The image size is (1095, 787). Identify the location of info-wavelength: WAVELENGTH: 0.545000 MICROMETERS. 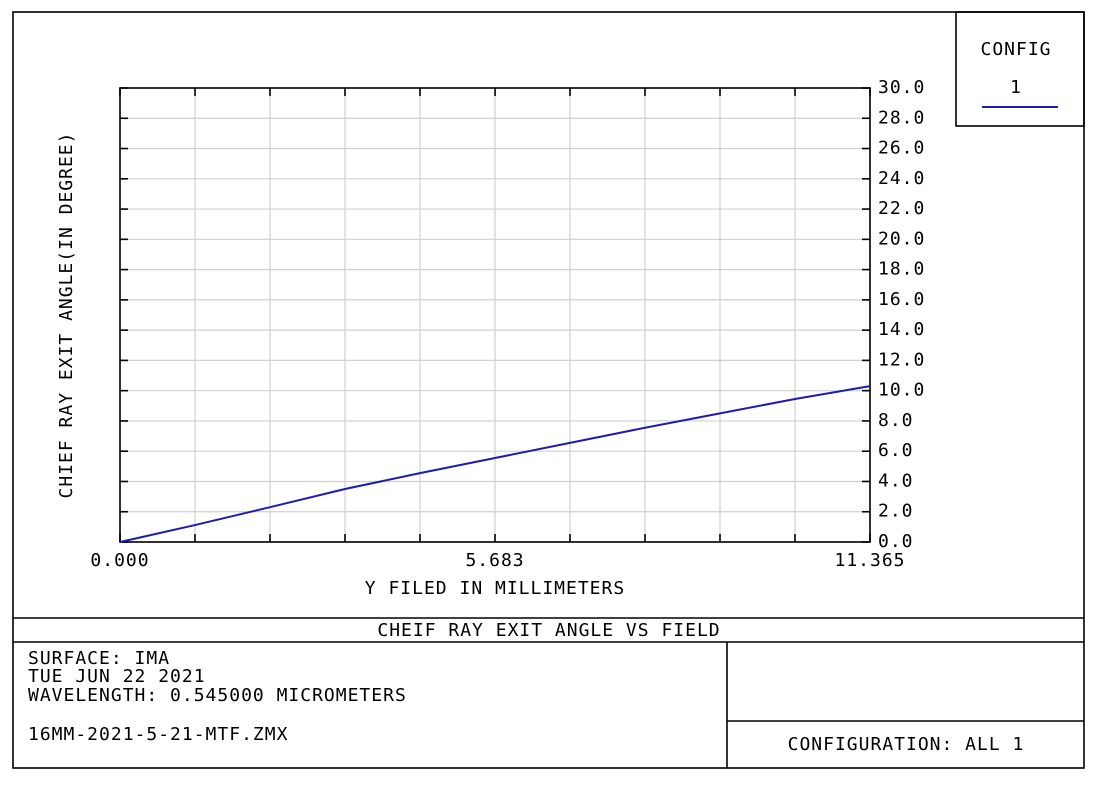
(217, 695).